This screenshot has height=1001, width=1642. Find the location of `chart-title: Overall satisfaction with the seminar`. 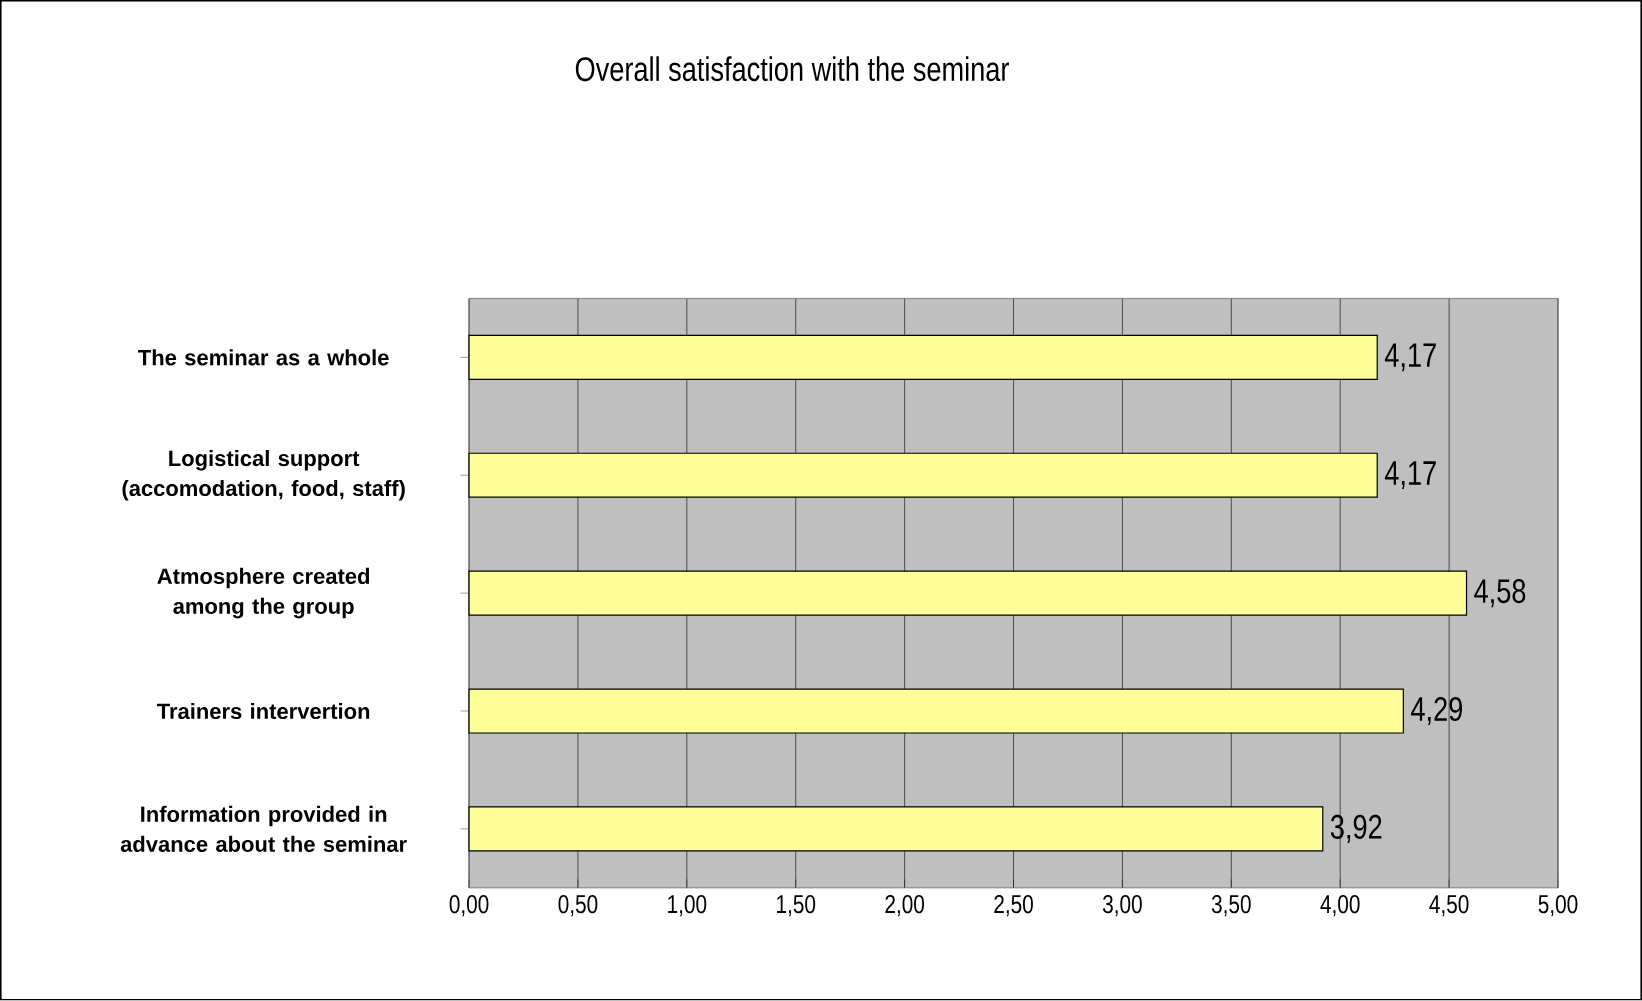

chart-title: Overall satisfaction with the seminar is located at coordinates (792, 69).